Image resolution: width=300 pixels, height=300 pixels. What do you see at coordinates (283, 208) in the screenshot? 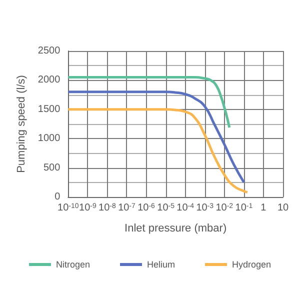
I see `x-tick-label: 10` at bounding box center [283, 208].